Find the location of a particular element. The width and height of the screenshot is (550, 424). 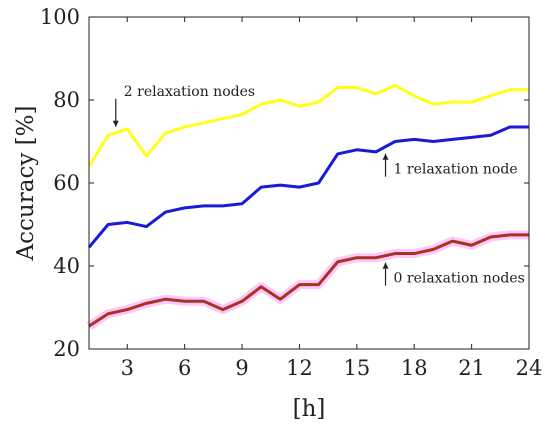

y-tick-label: 100 is located at coordinates (60, 17).